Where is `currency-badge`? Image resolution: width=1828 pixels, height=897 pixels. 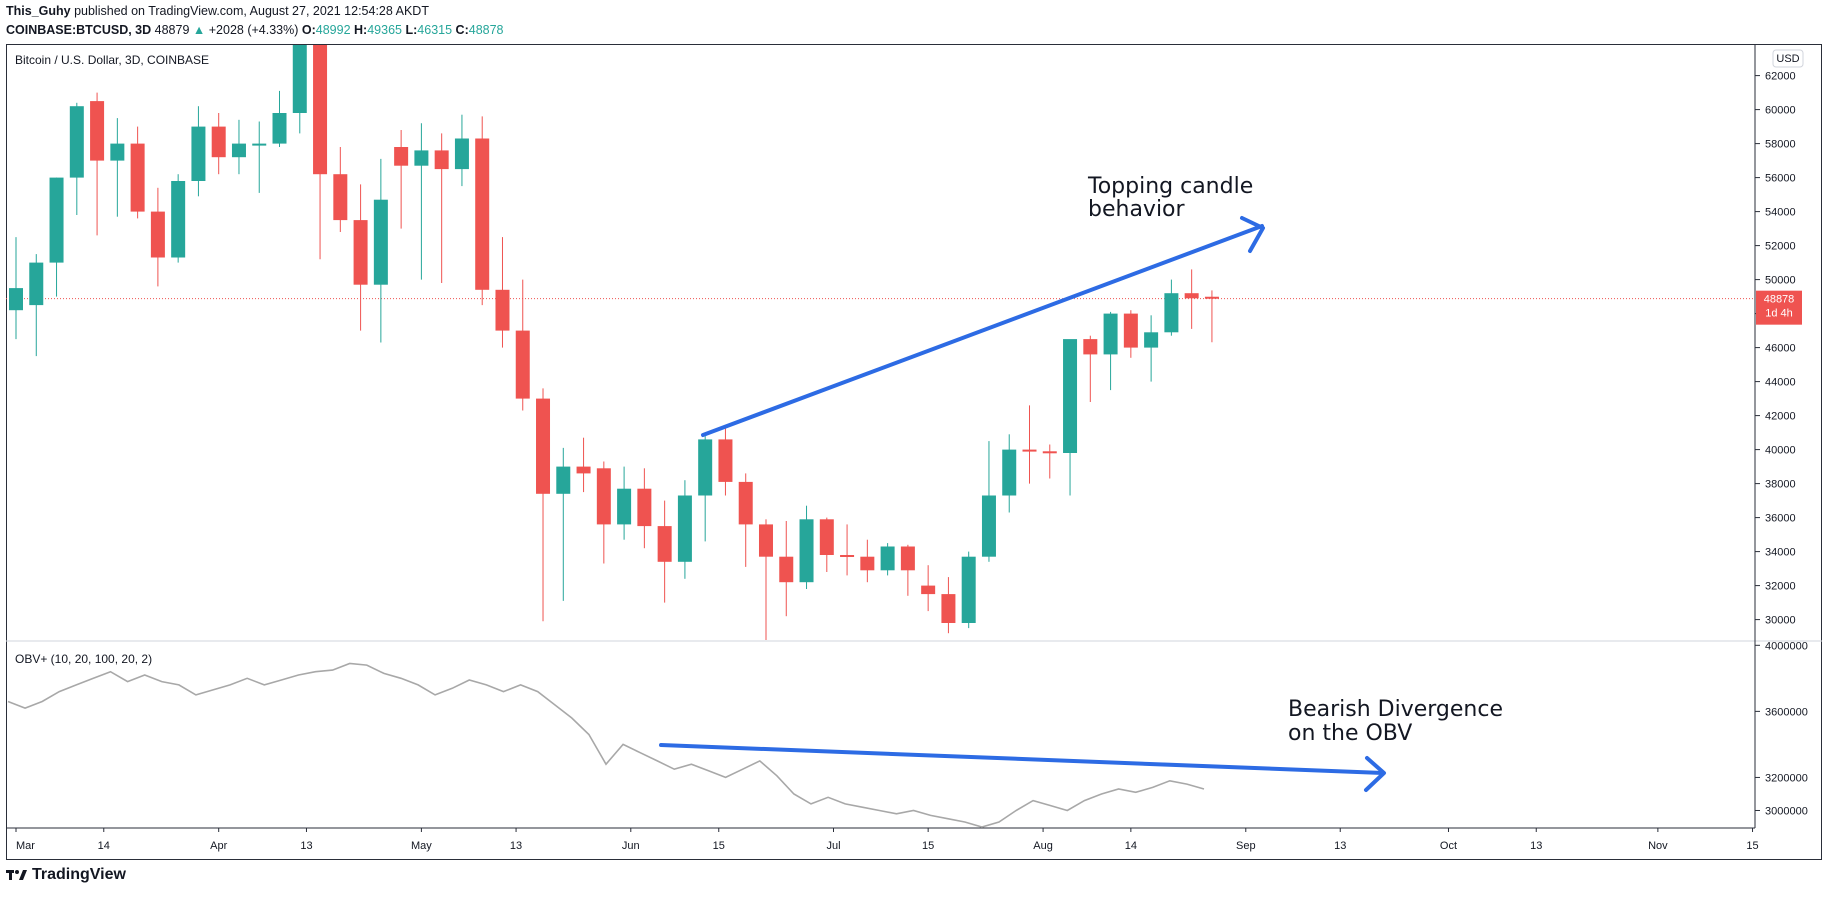
currency-badge is located at coordinates (1788, 58).